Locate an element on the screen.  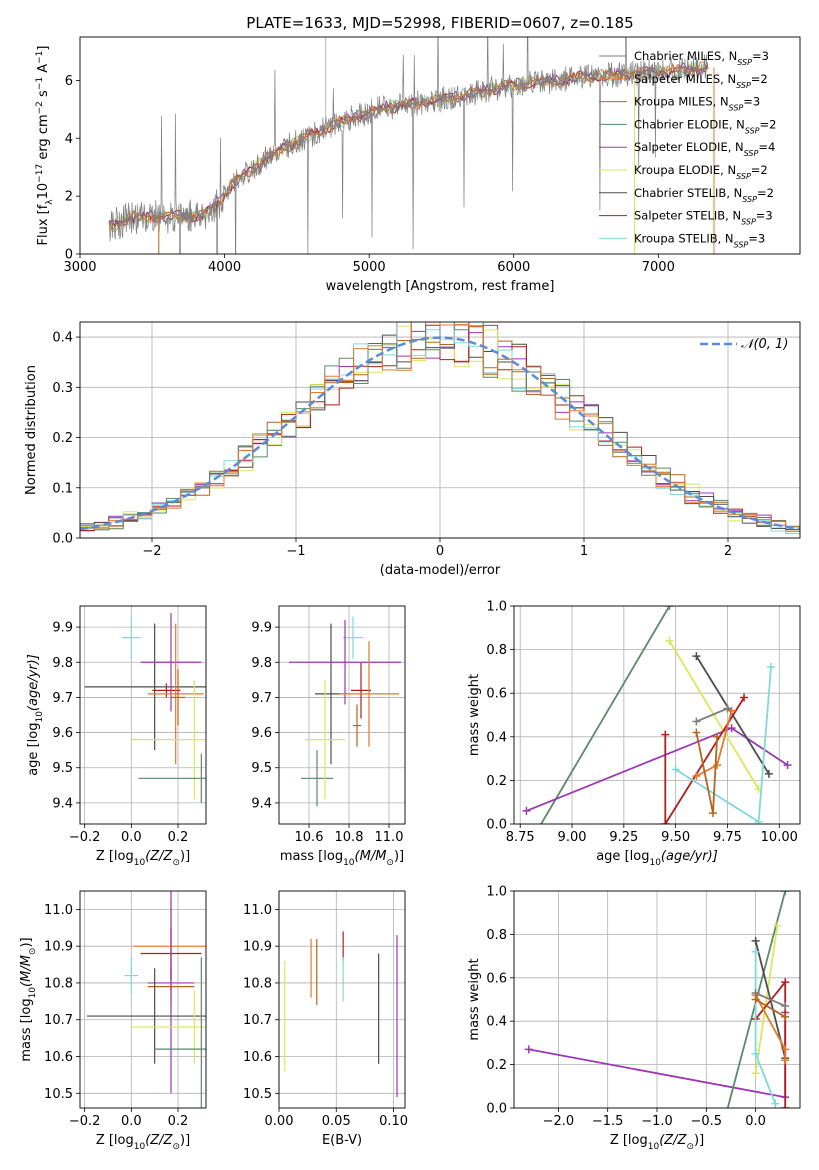
x-tick-label: −0.5 is located at coordinates (707, 1121).